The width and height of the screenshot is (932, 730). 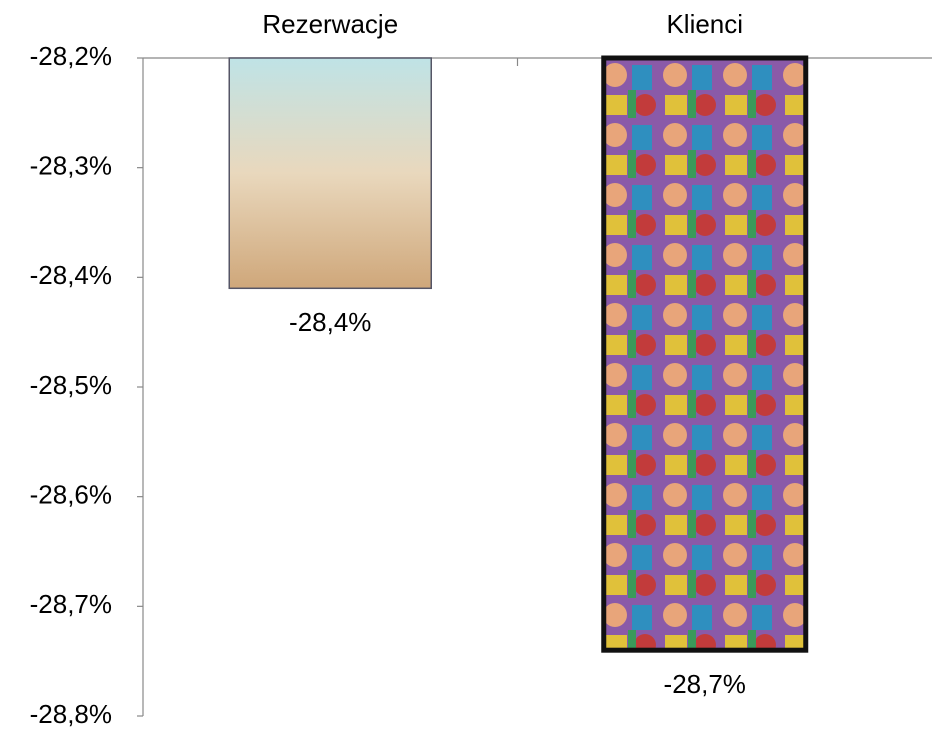 I want to click on y-tick-label: -28,3%, so click(x=71, y=166).